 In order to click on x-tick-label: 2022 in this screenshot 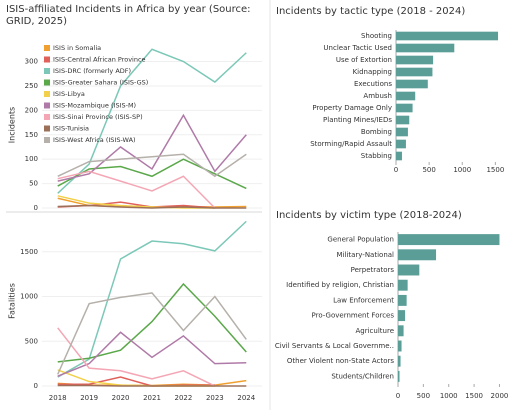, I will do `click(184, 398)`.